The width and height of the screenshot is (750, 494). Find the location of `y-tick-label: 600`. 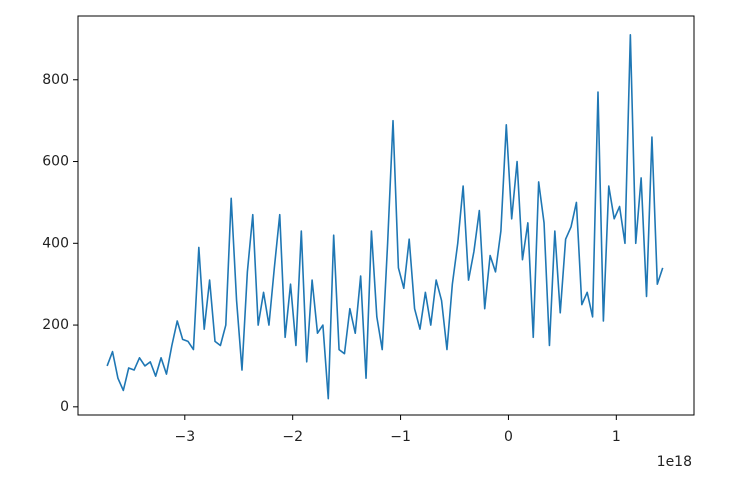

y-tick-label: 600 is located at coordinates (55, 162).